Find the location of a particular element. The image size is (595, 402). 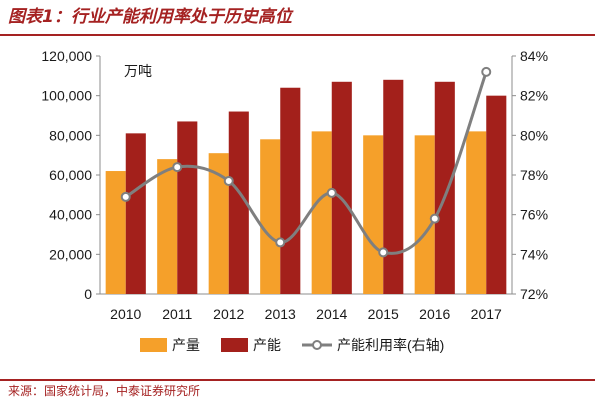

left-tick-label: 80,000 is located at coordinates (70, 135).